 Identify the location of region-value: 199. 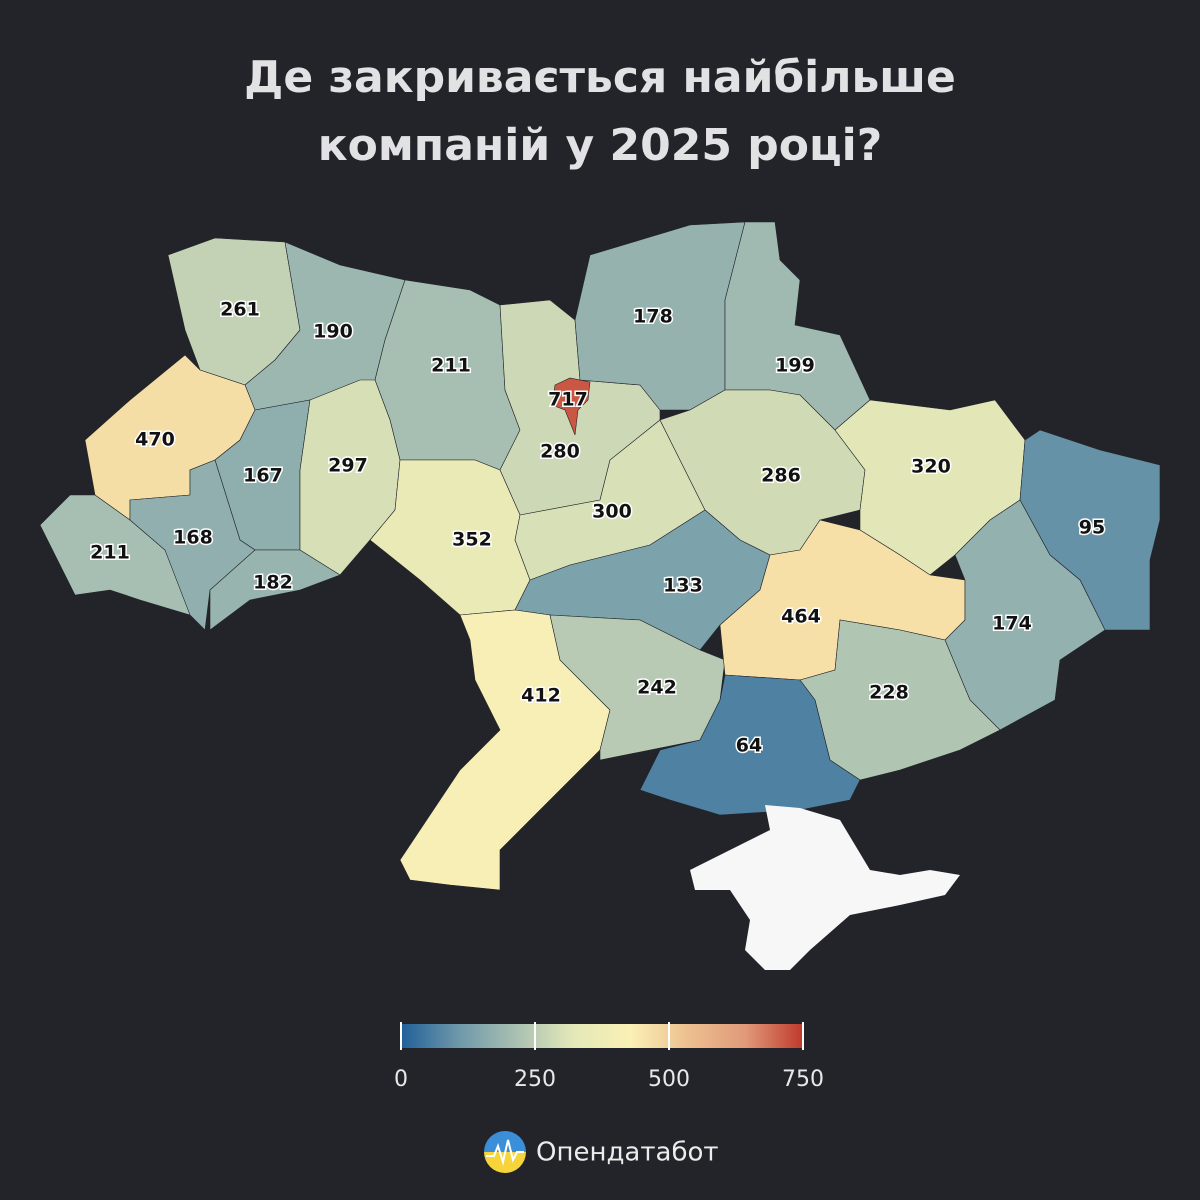
(795, 366).